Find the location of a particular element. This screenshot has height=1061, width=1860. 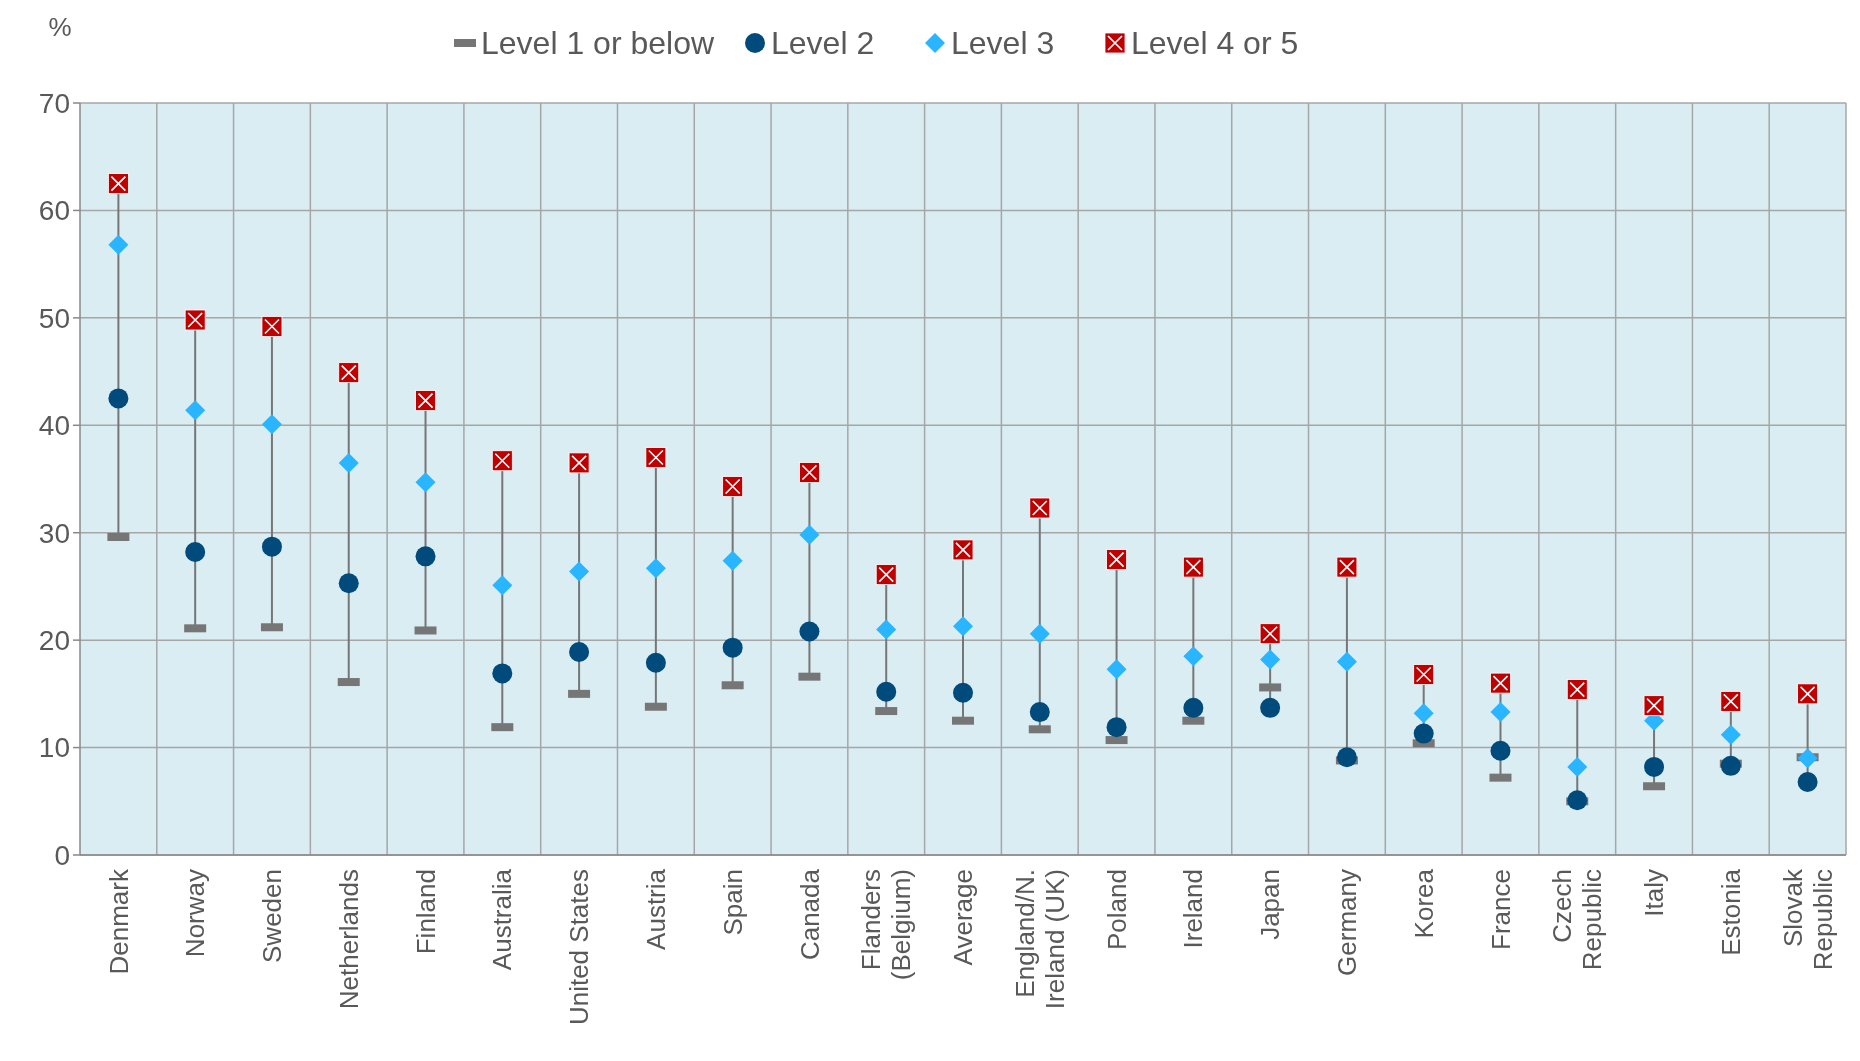

x-tick-label: Poland is located at coordinates (1116, 909).